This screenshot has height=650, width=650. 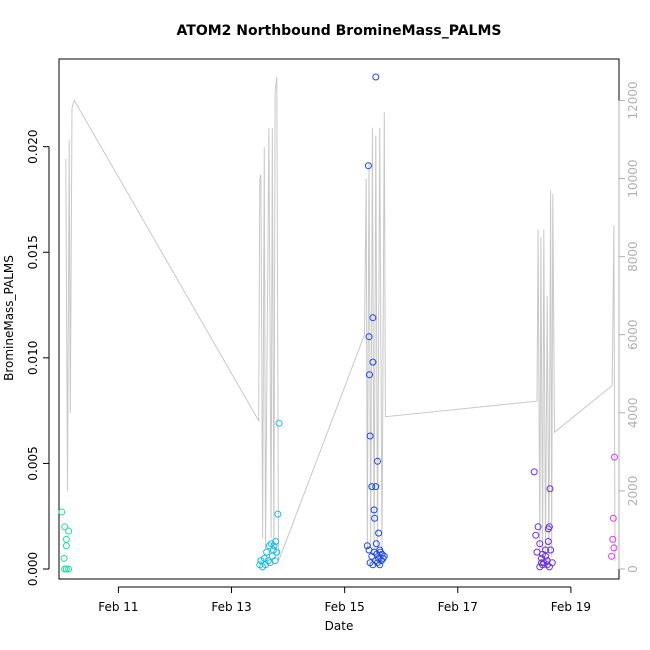 I want to click on x-axis: Feb 11 Feb 13 Feb 15 Feb 17 Feb 19, so click(x=344, y=600).